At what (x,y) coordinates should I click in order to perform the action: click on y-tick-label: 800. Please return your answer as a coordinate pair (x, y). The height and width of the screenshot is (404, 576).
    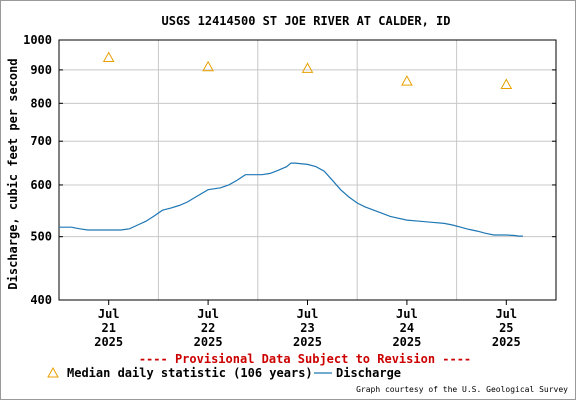
    Looking at the image, I should click on (41, 103).